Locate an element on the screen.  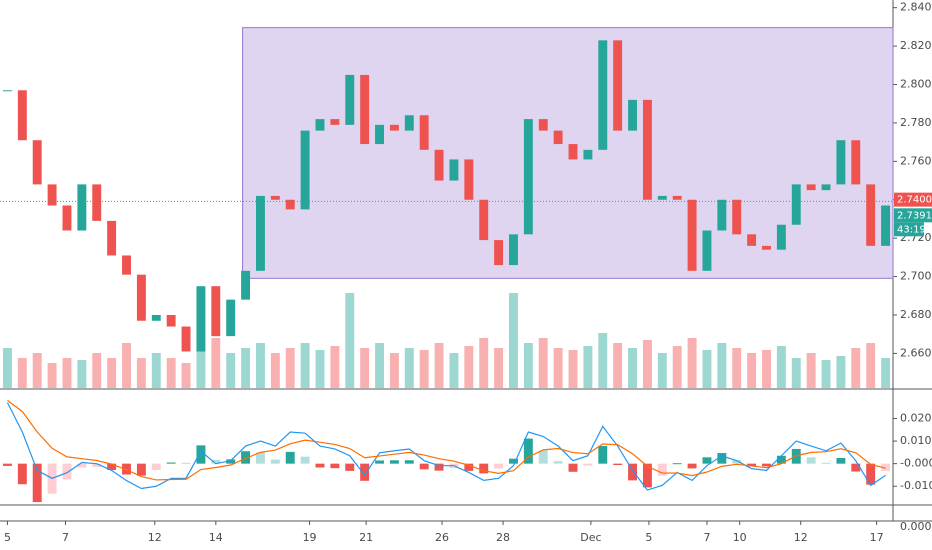
macd-y-tick-label: -0.0000 is located at coordinates (916, 463).